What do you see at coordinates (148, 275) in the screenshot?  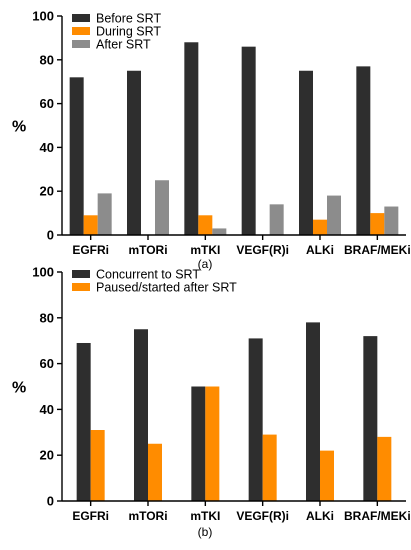 I see `legend-label: Concurrent to SRT` at bounding box center [148, 275].